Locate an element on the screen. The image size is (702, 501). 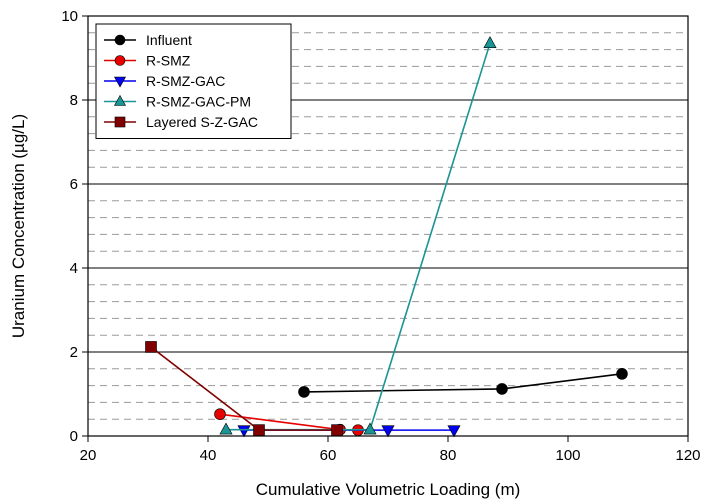
legend-label: Influent is located at coordinates (169, 40).